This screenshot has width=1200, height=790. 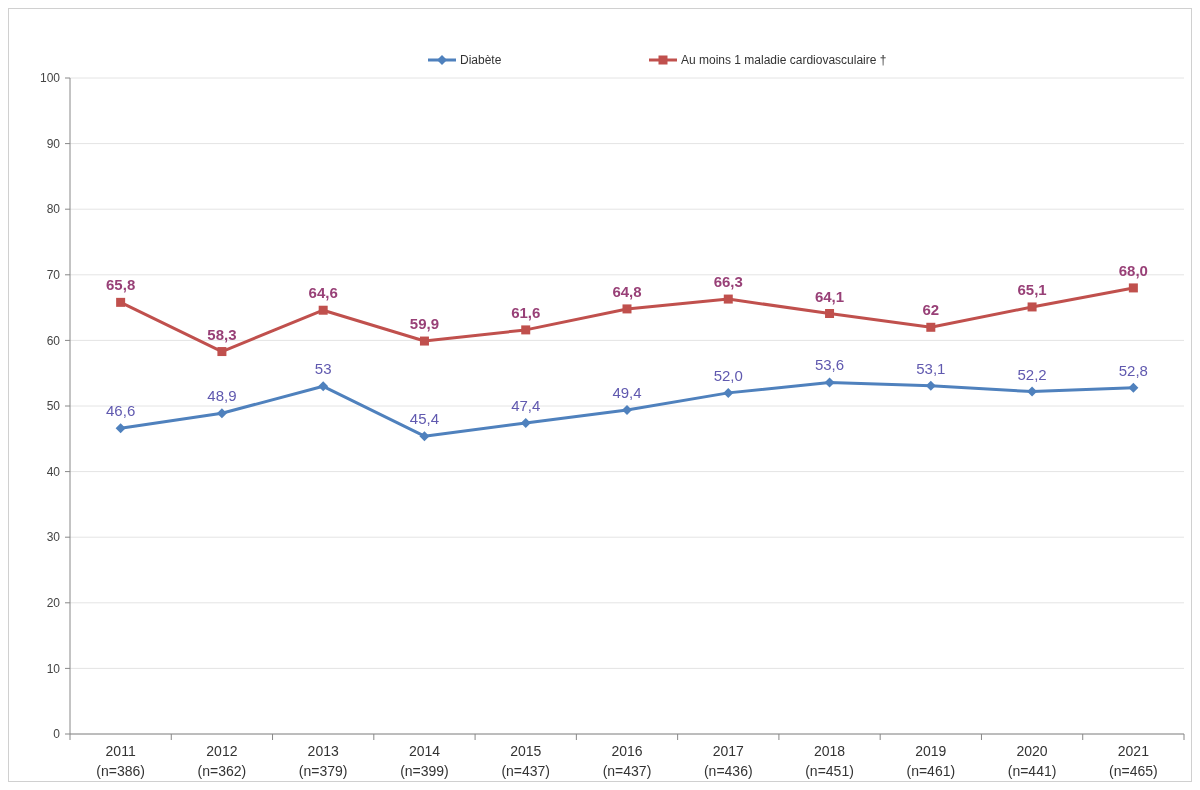 I want to click on data-label: 64,6, so click(x=323, y=293).